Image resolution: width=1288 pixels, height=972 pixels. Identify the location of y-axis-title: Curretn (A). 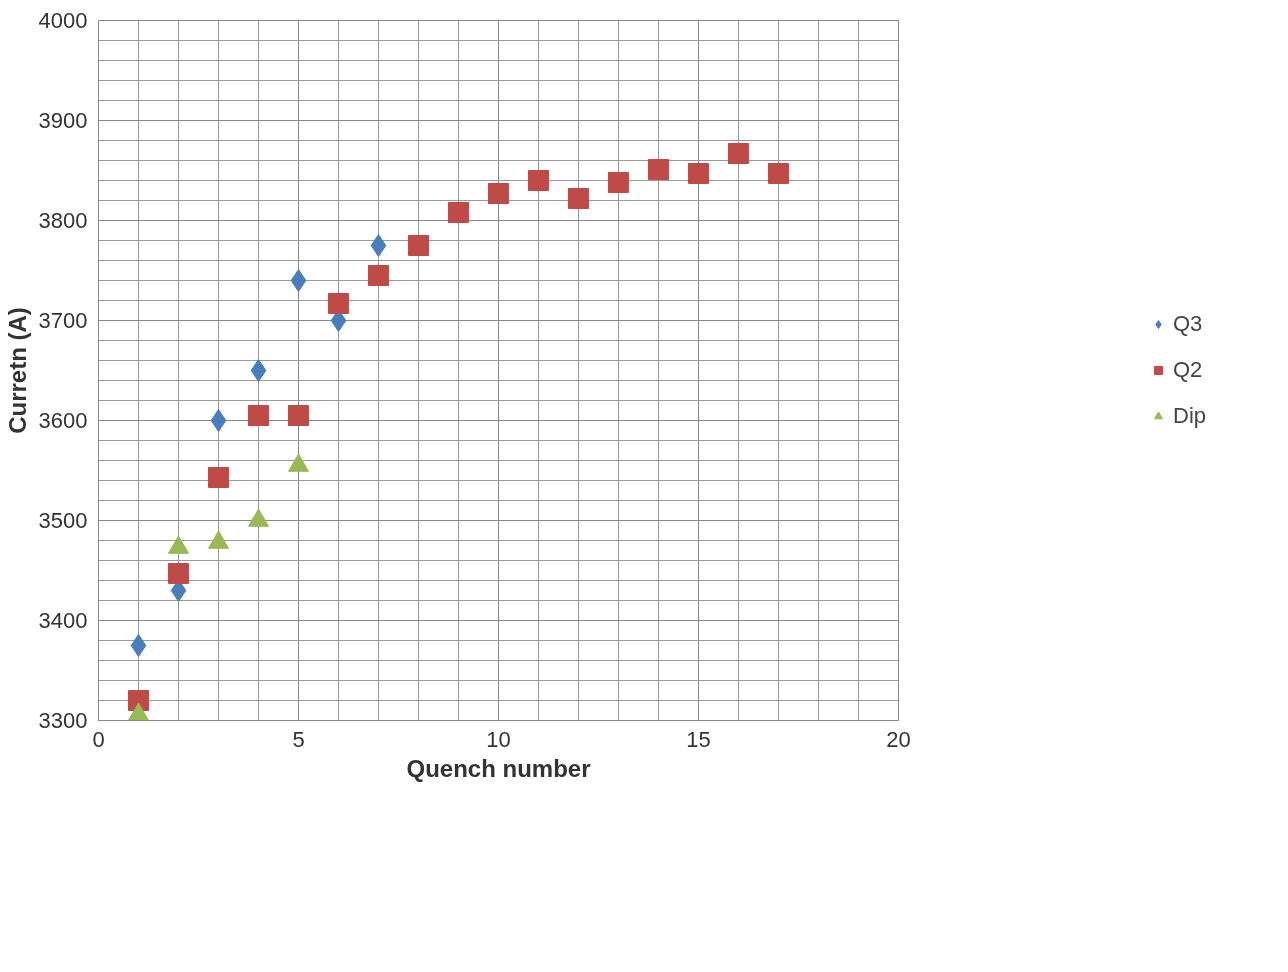
(17, 370).